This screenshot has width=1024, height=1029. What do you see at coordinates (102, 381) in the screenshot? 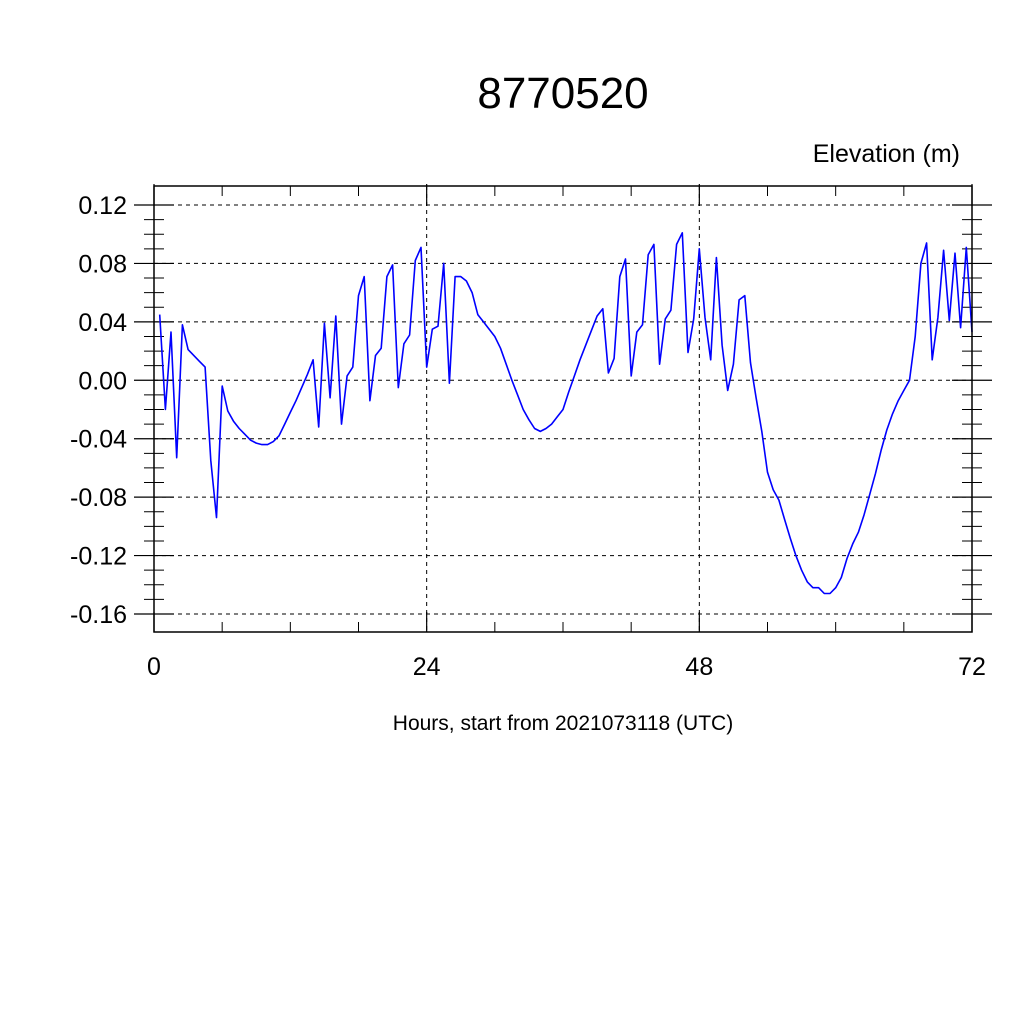
I see `y-tick-label: 0.00` at bounding box center [102, 381].